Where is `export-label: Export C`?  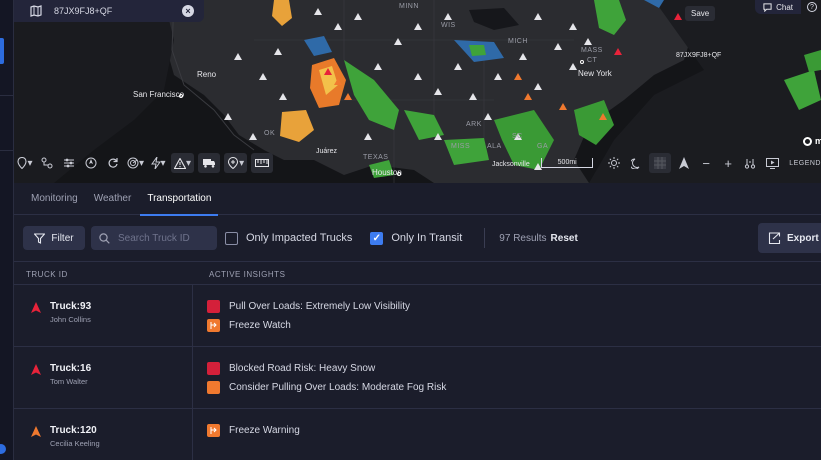 export-label: Export C is located at coordinates (804, 238).